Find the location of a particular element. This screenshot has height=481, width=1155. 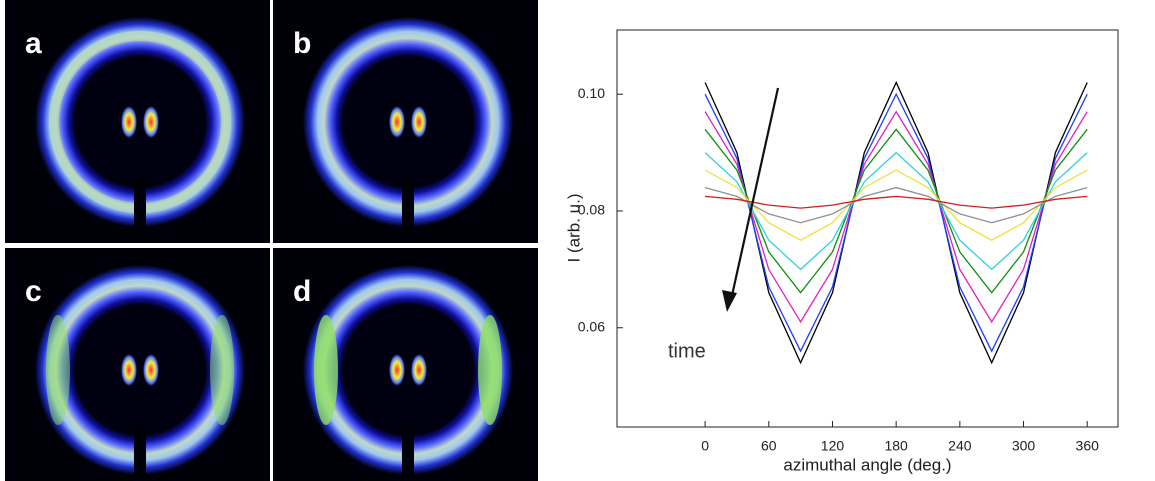

panel-label: a is located at coordinates (33, 43).